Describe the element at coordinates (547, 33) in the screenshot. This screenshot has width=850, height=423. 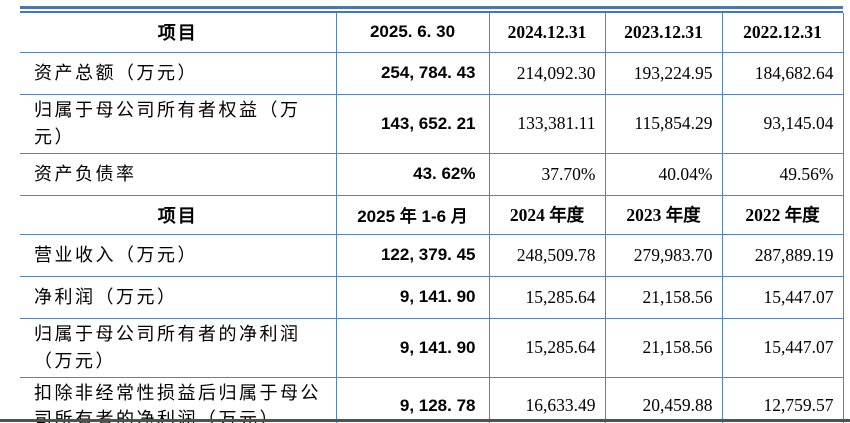
I see `header-2024-12-31: 2024.12.31` at that location.